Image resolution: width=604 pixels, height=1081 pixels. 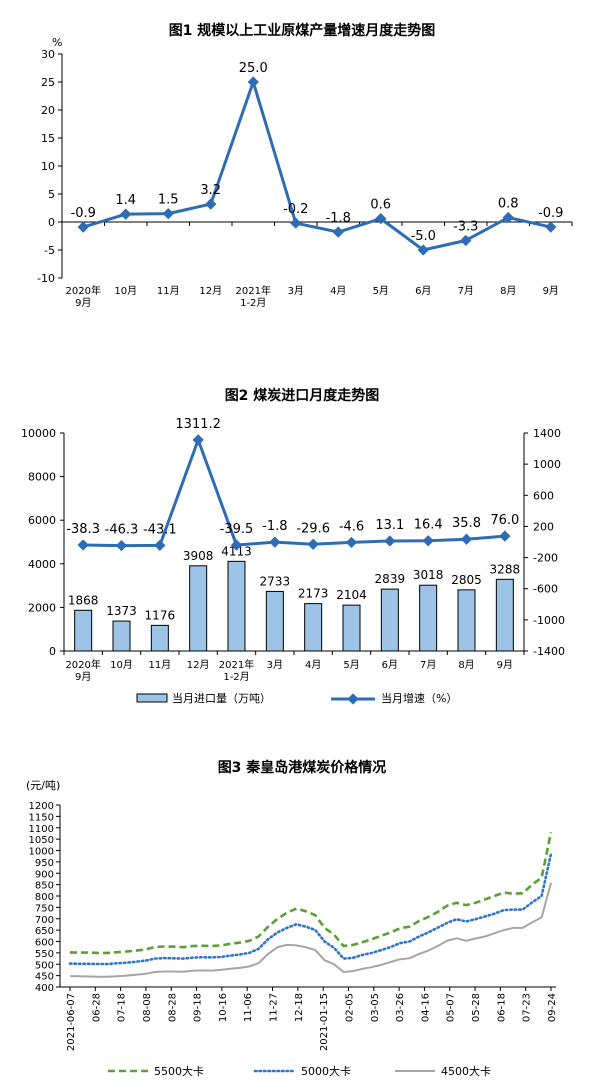 I want to click on data-label: 76.0, so click(x=504, y=520).